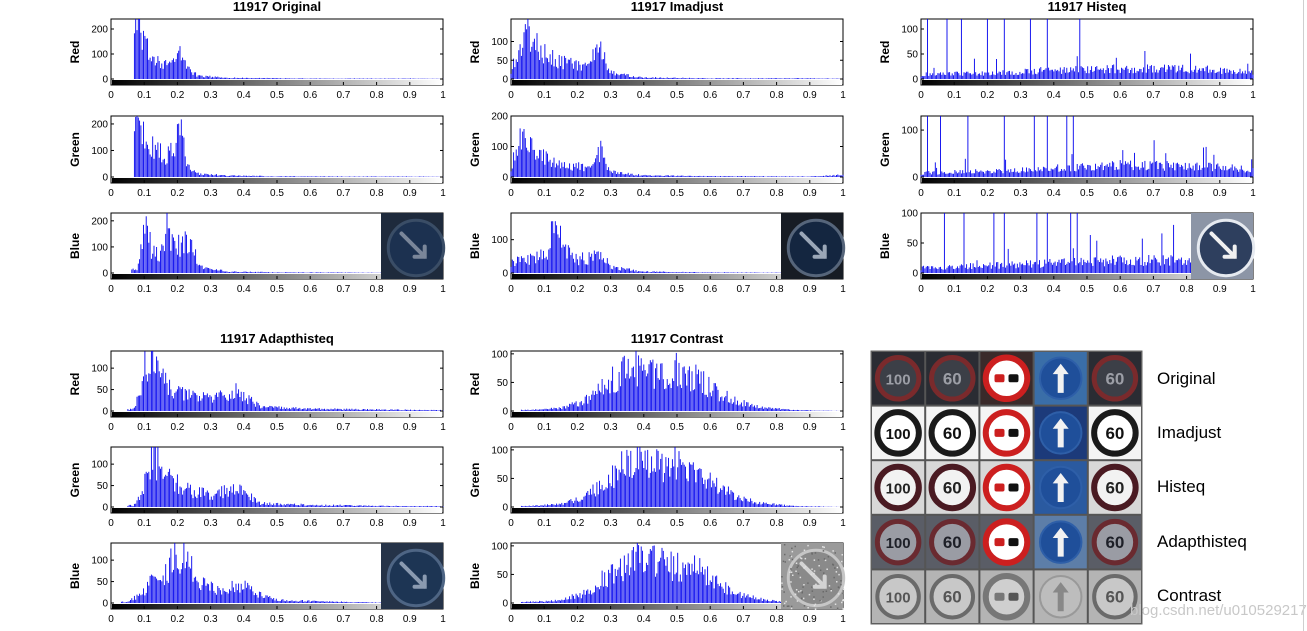 Image resolution: width=1307 pixels, height=631 pixels. I want to click on y-axis-label: Red, so click(75, 384).